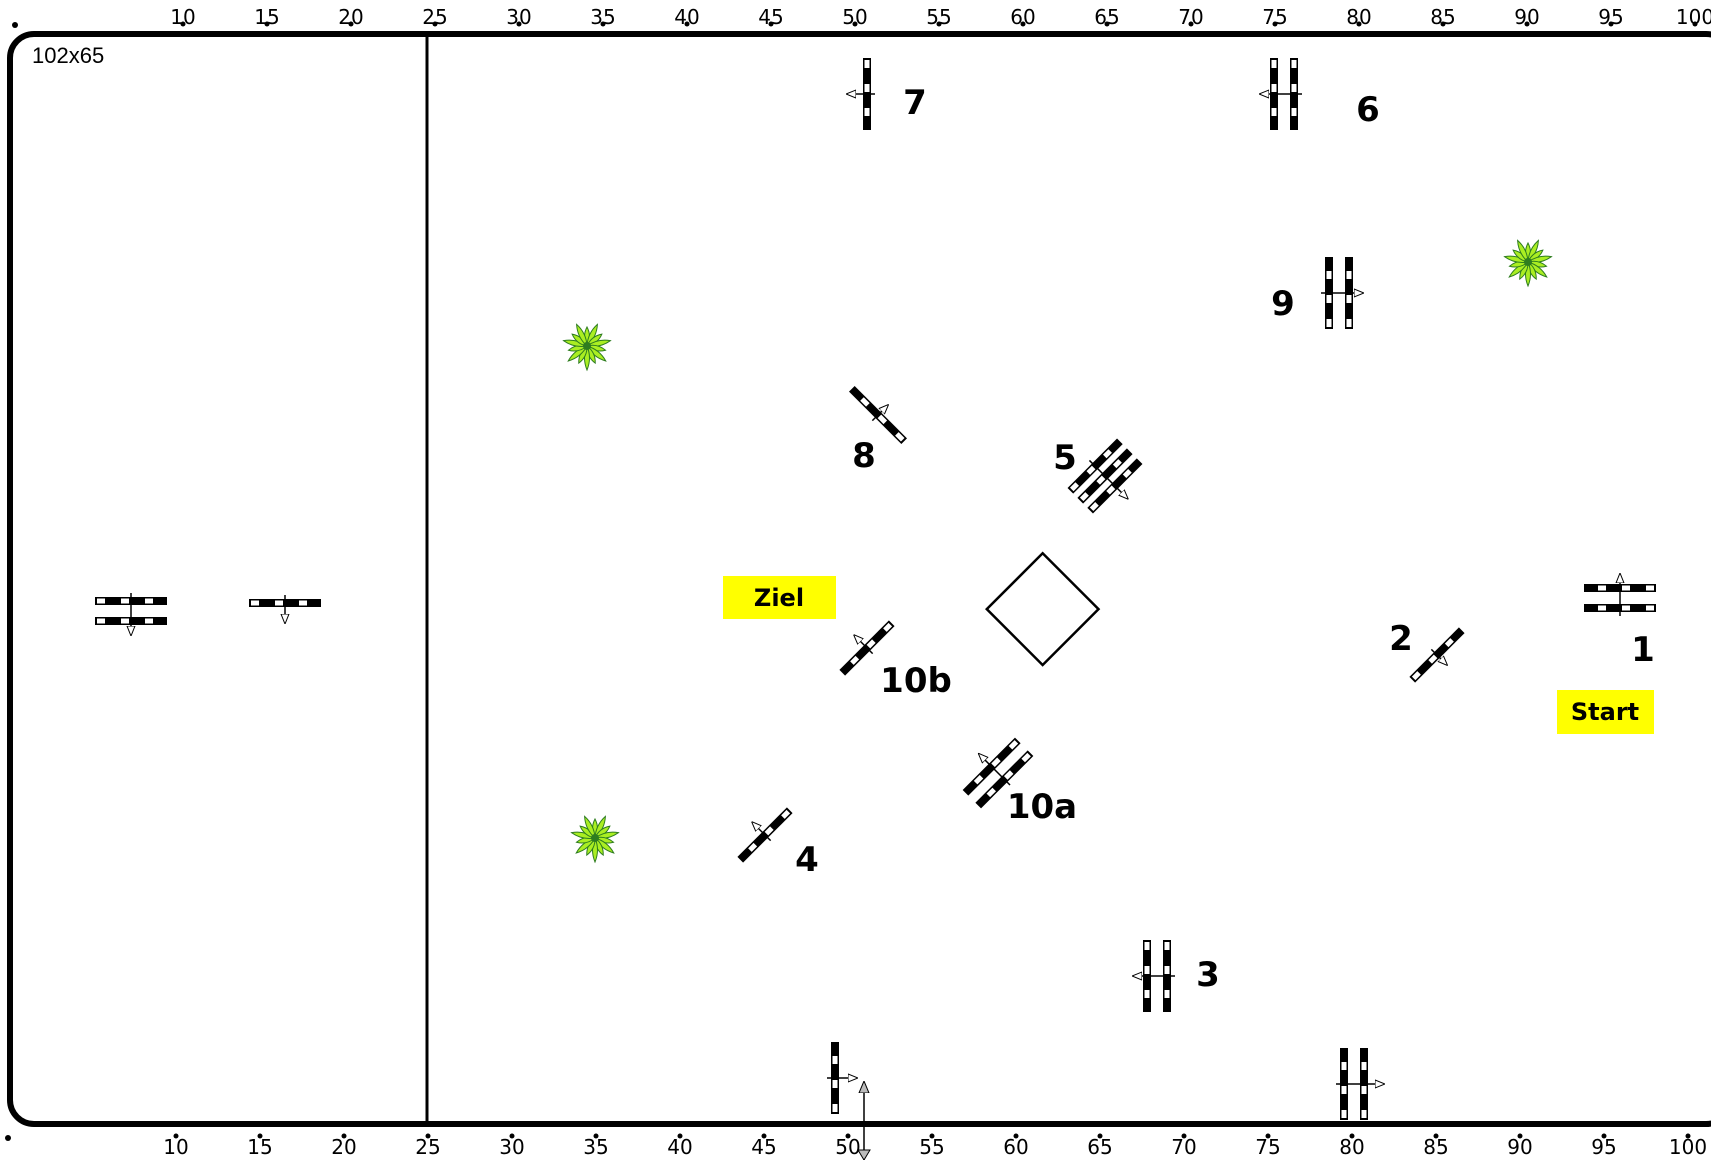 The image size is (1711, 1160). I want to click on jump-number-6: 6, so click(1368, 110).